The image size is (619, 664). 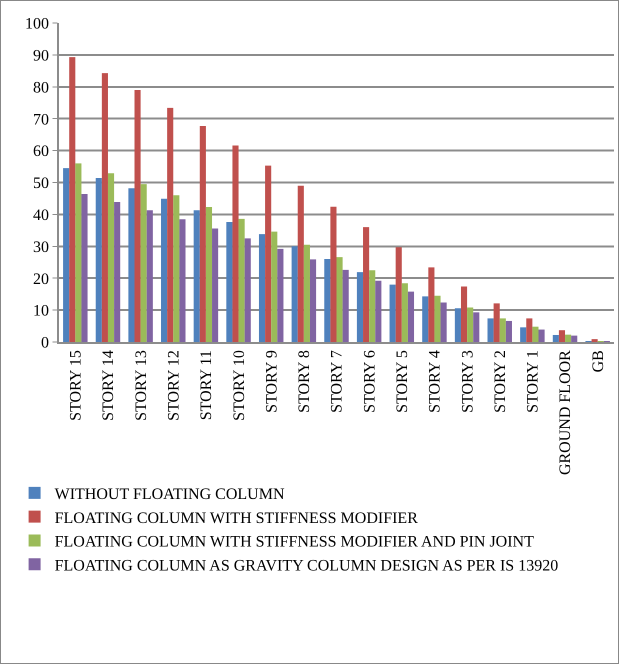 I want to click on y-tick-label: 20, so click(x=41, y=279).